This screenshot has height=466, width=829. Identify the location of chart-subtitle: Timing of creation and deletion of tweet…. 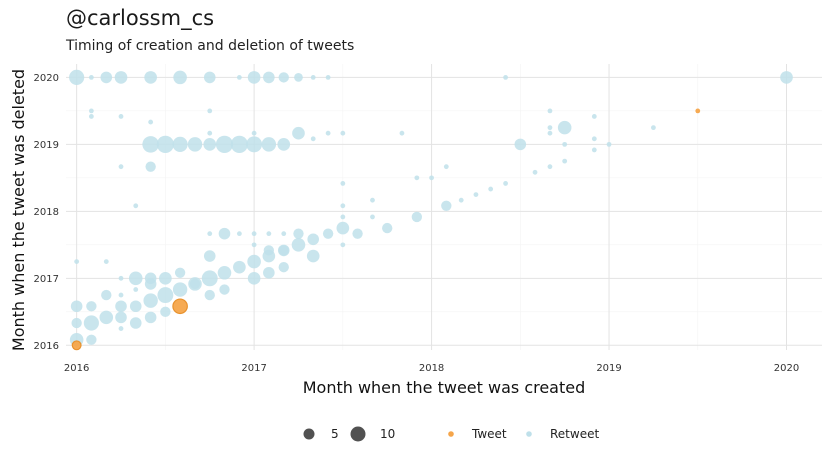
(210, 46).